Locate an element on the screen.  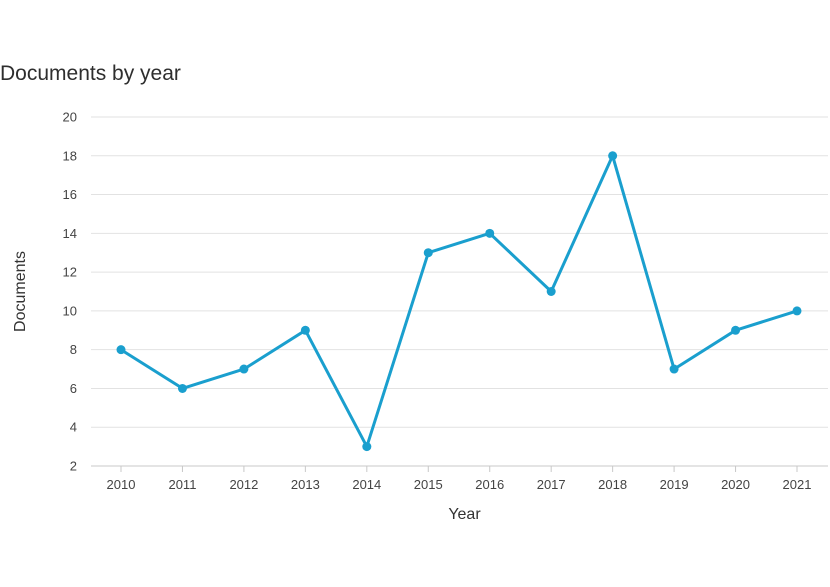
x-axis-label: Year is located at coordinates (464, 514).